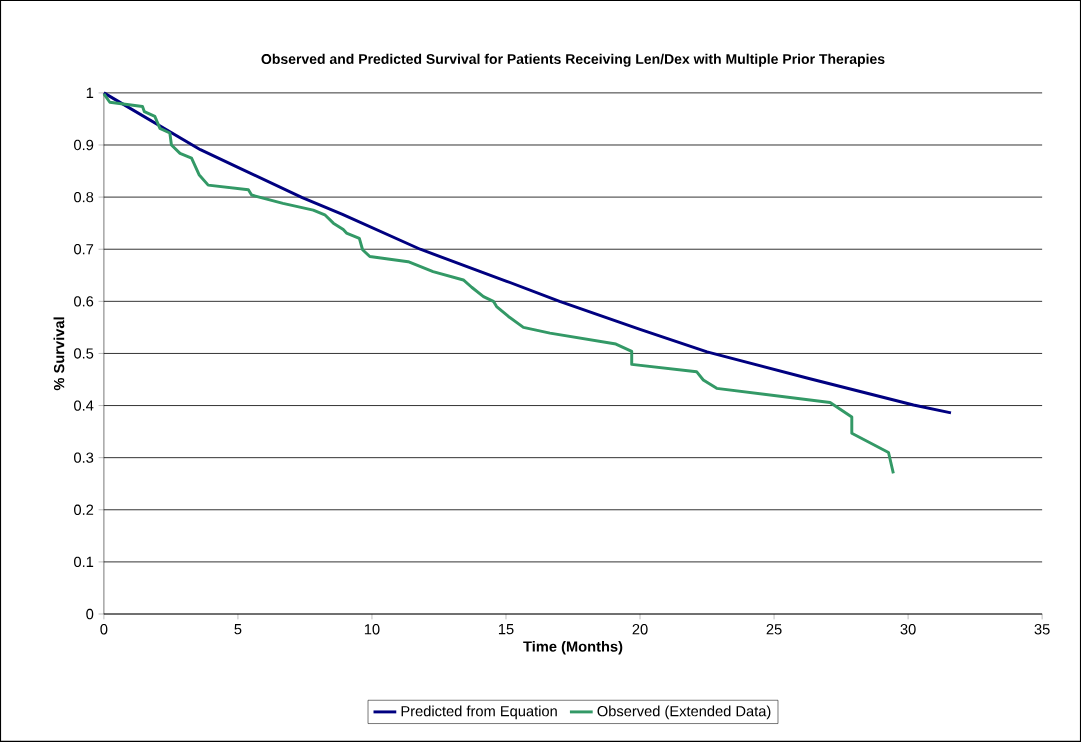 The width and height of the screenshot is (1081, 742). What do you see at coordinates (908, 629) in the screenshot?
I see `x-tick-label: 30` at bounding box center [908, 629].